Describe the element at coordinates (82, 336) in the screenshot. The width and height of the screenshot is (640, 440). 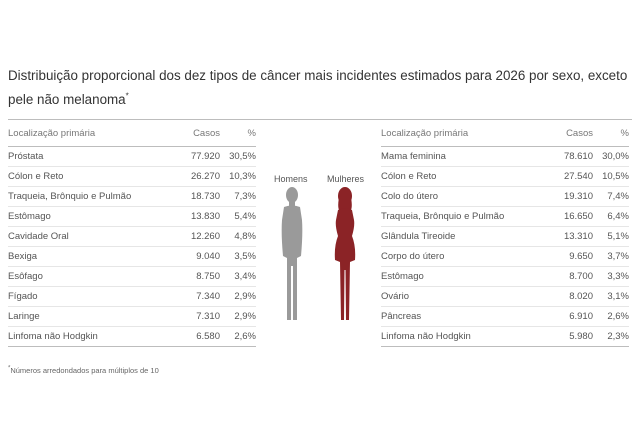
I see `men-cell-location: Linfoma não Hodgkin` at that location.